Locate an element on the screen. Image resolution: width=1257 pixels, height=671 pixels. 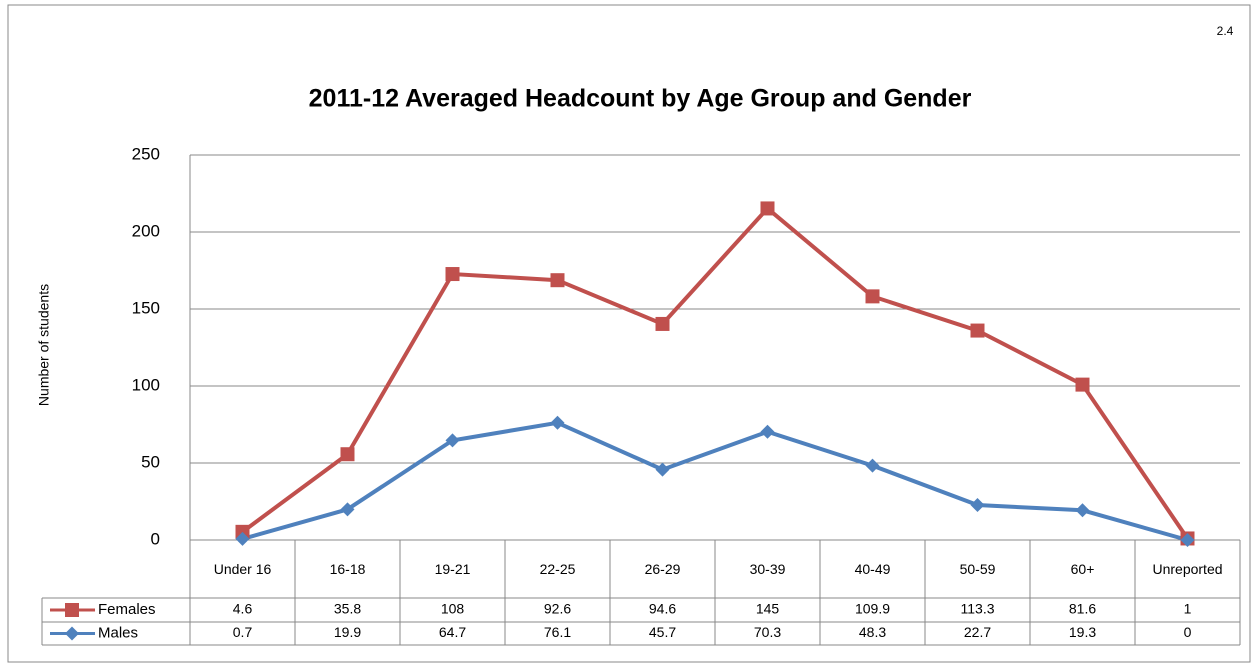
table-value: 4.6 is located at coordinates (243, 609).